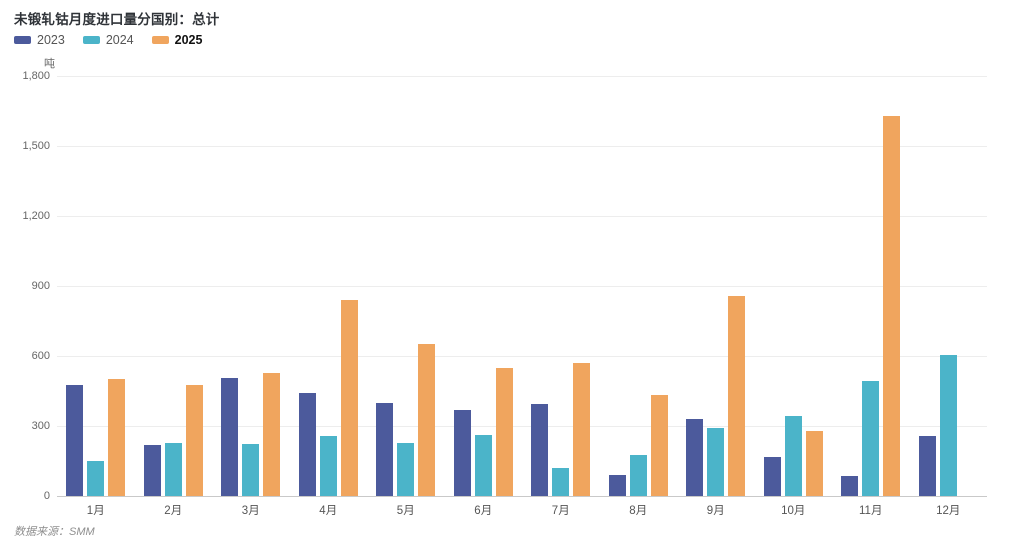  I want to click on bar-2025-4月, so click(349, 398).